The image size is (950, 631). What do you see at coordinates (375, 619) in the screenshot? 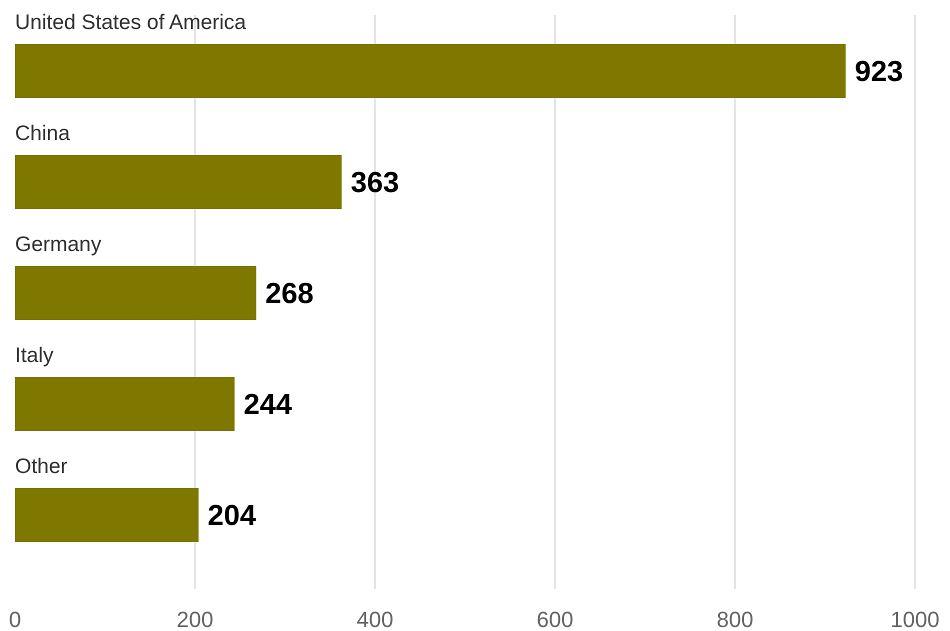
I see `x-tick-label: 400` at bounding box center [375, 619].